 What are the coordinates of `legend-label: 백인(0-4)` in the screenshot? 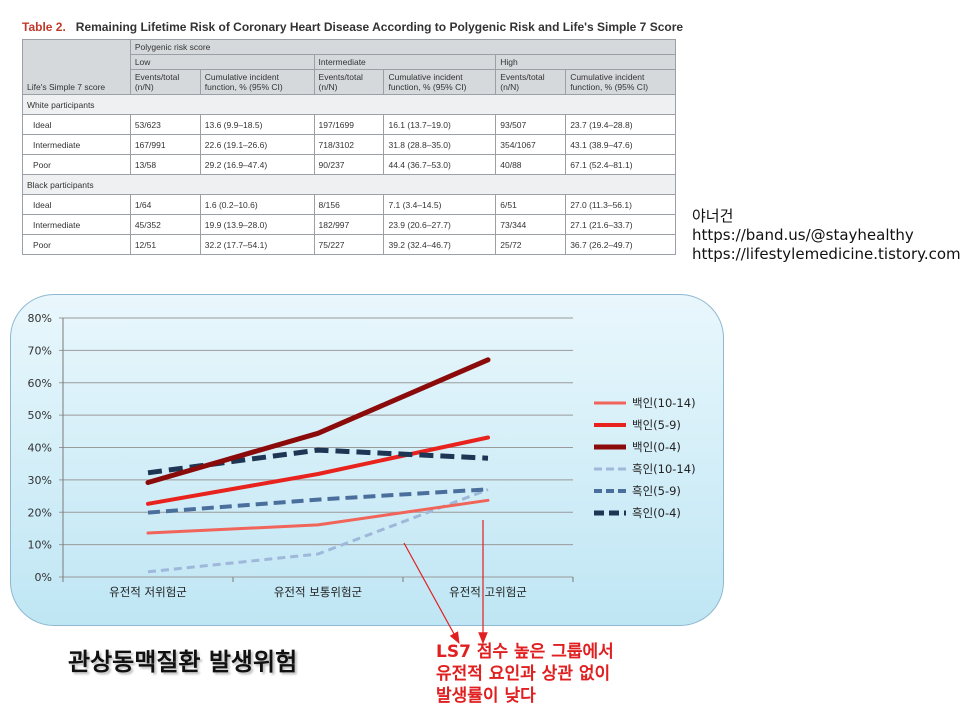 It's located at (656, 447).